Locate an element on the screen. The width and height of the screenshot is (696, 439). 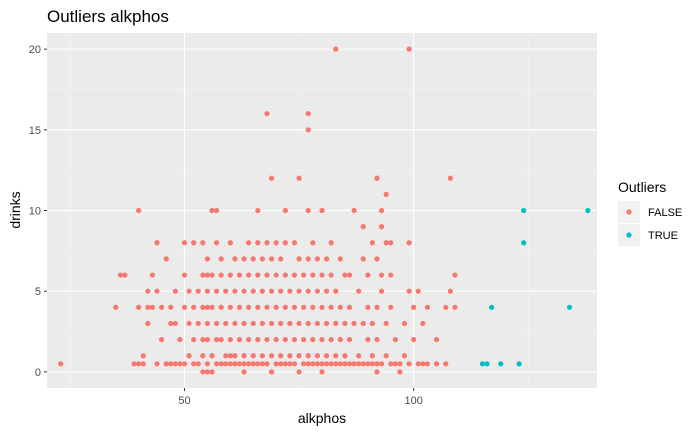
y-tick-label: 15 is located at coordinates (35, 131).